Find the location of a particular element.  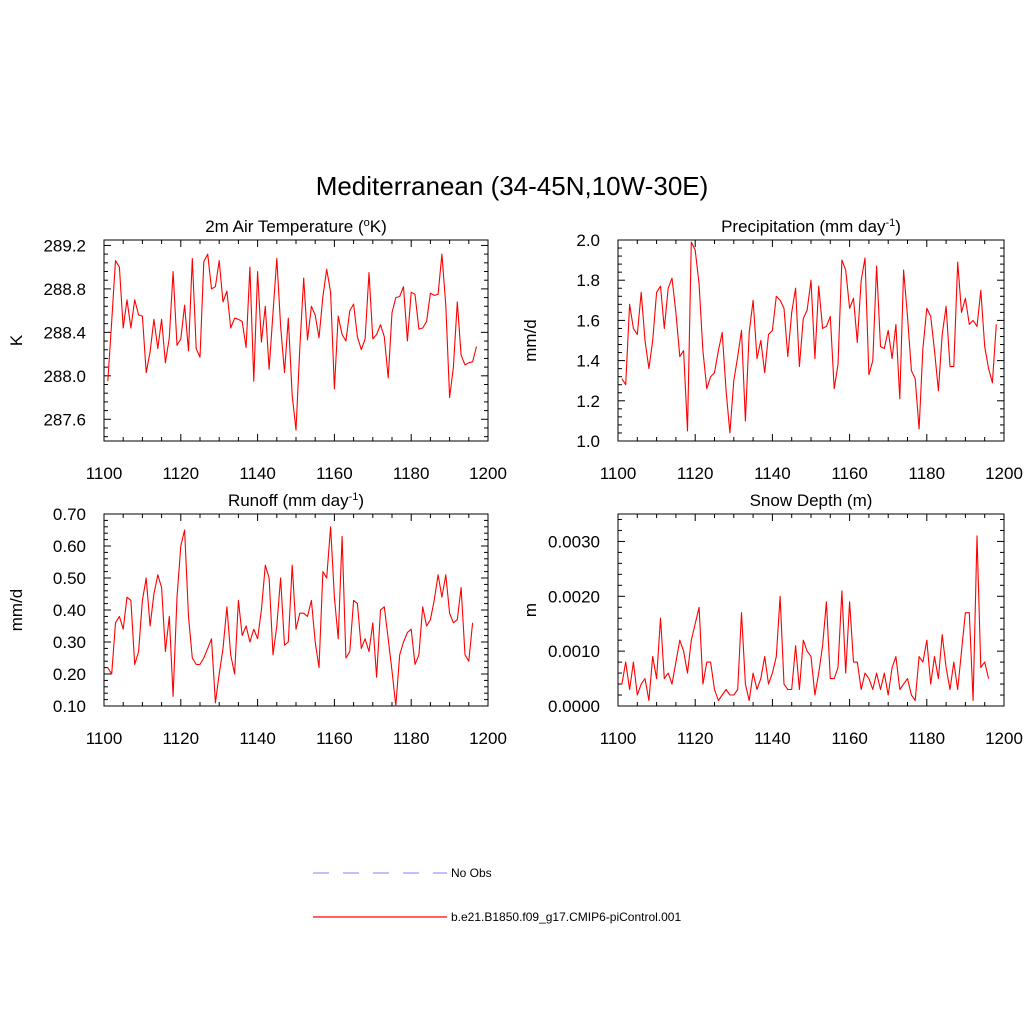

panel-title-text: Precipitation is located at coordinates (770, 226).